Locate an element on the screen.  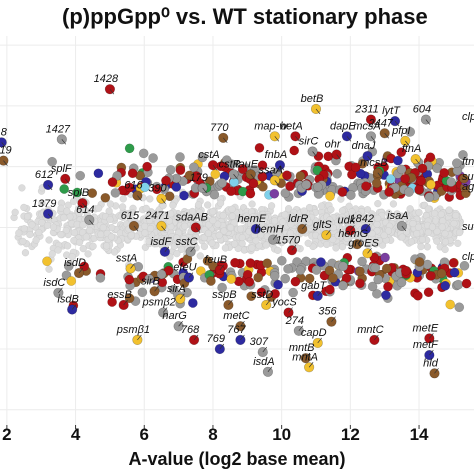
gene-label: 2311 is located at coordinates (366, 110).